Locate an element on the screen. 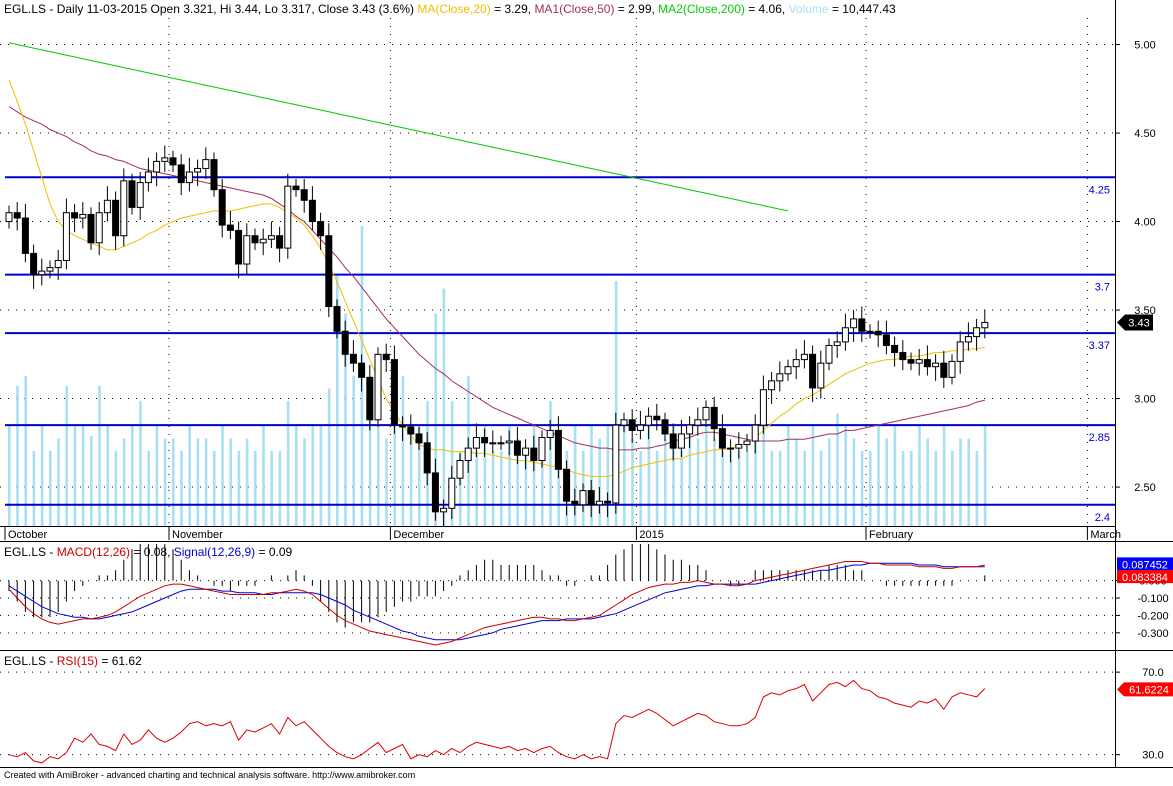 The image size is (1173, 786). rsi-current-badge is located at coordinates (1145, 689).